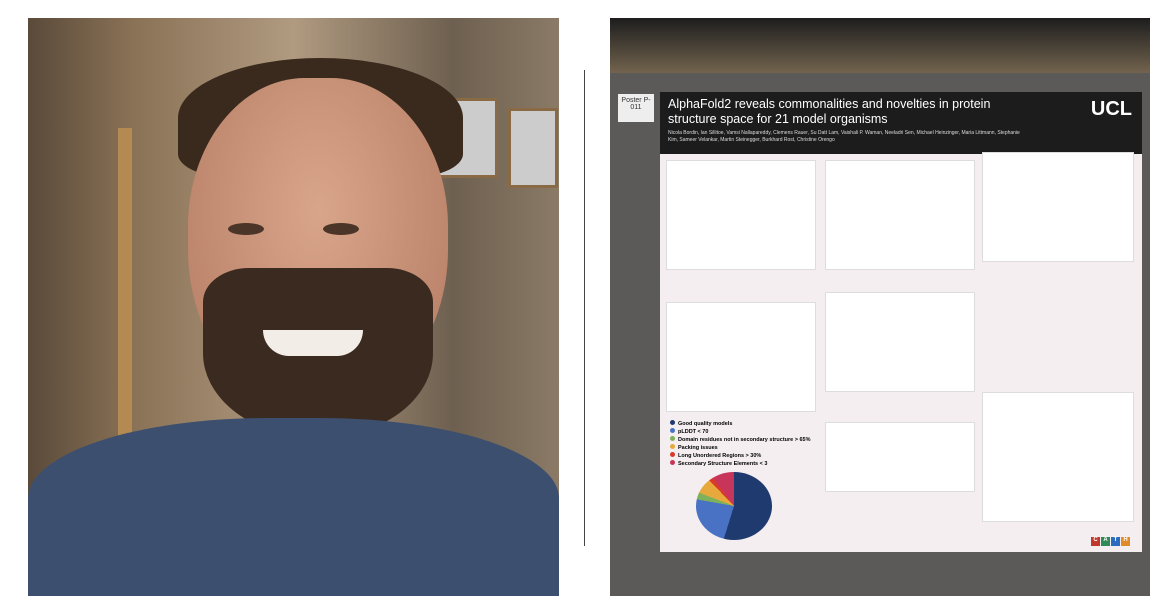  Describe the element at coordinates (1058, 207) in the screenshot. I see `funfam-chart-figure` at that location.